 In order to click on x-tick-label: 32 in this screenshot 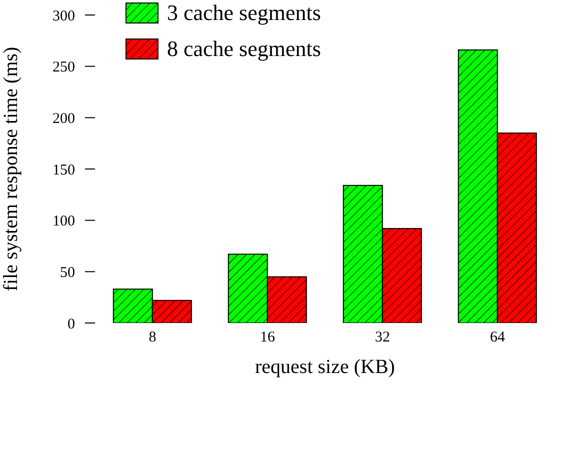, I will do `click(382, 338)`.